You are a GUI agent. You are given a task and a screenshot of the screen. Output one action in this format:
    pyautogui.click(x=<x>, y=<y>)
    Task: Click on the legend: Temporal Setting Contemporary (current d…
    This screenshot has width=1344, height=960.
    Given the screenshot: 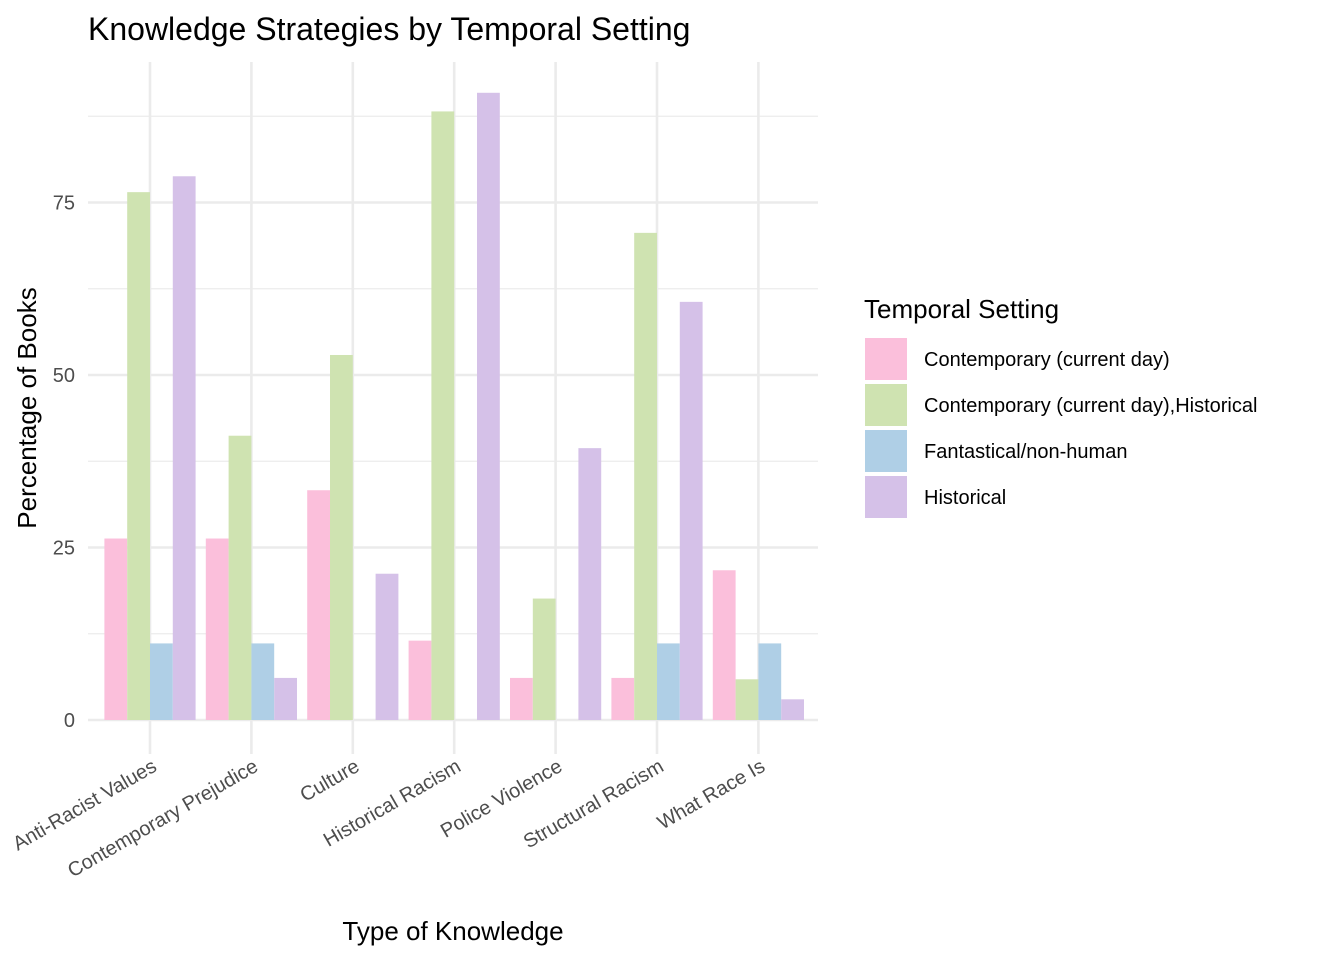 What is the action you would take?
    pyautogui.click(x=1060, y=406)
    